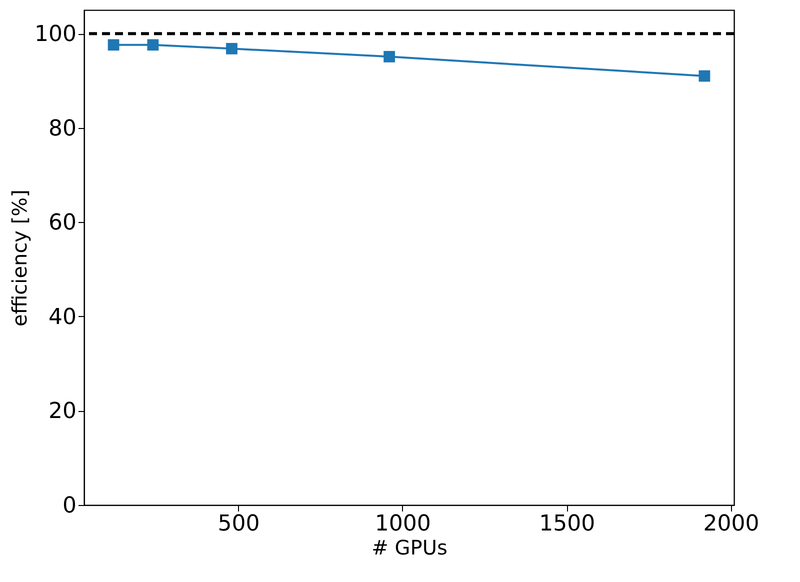 Image resolution: width=800 pixels, height=582 pixels. Describe the element at coordinates (567, 524) in the screenshot. I see `x-tick-label: 1500` at that location.